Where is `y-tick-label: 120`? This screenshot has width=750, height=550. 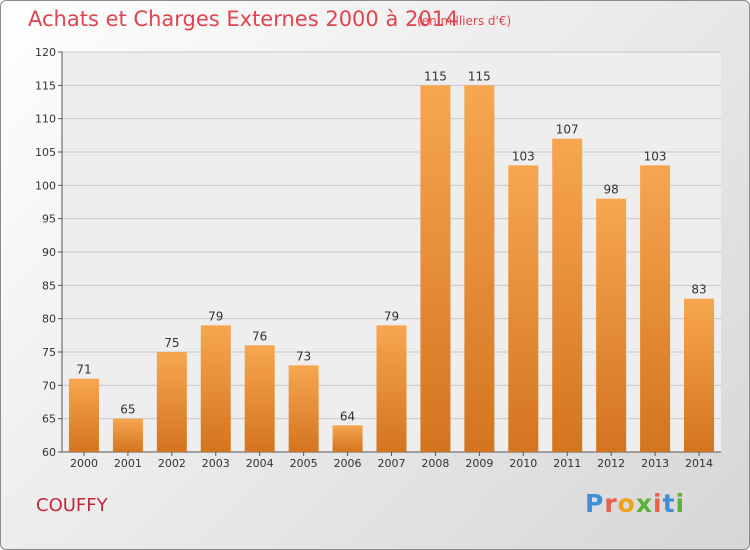
y-tick-label: 120 is located at coordinates (45, 52).